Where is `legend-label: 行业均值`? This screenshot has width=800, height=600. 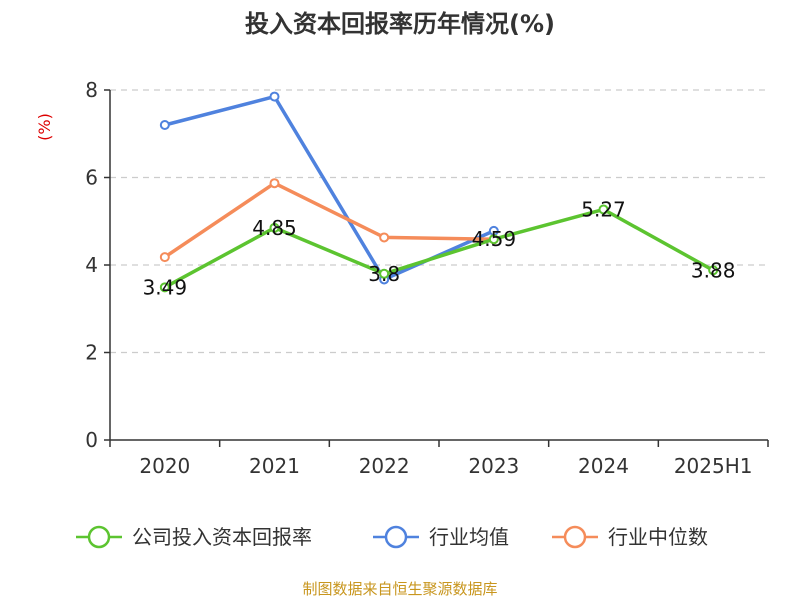 legend-label: 行业均值 is located at coordinates (469, 537).